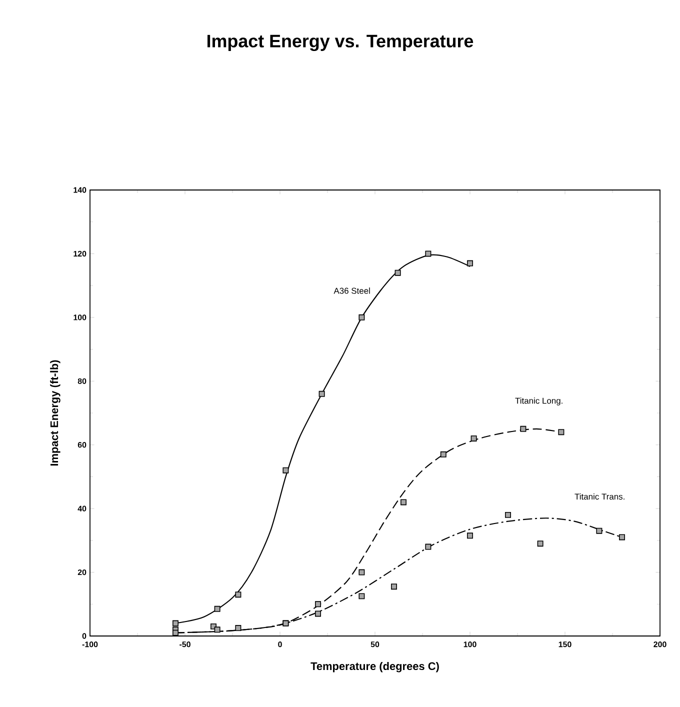 The width and height of the screenshot is (680, 707). What do you see at coordinates (599, 496) in the screenshot?
I see `text: Titanic Trans.` at bounding box center [599, 496].